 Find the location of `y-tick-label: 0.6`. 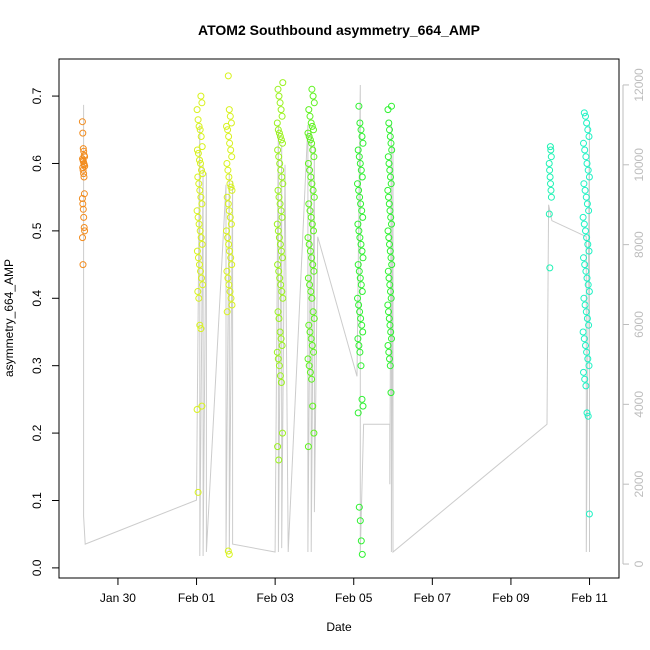

y-tick-label: 0.6 is located at coordinates (37, 163).